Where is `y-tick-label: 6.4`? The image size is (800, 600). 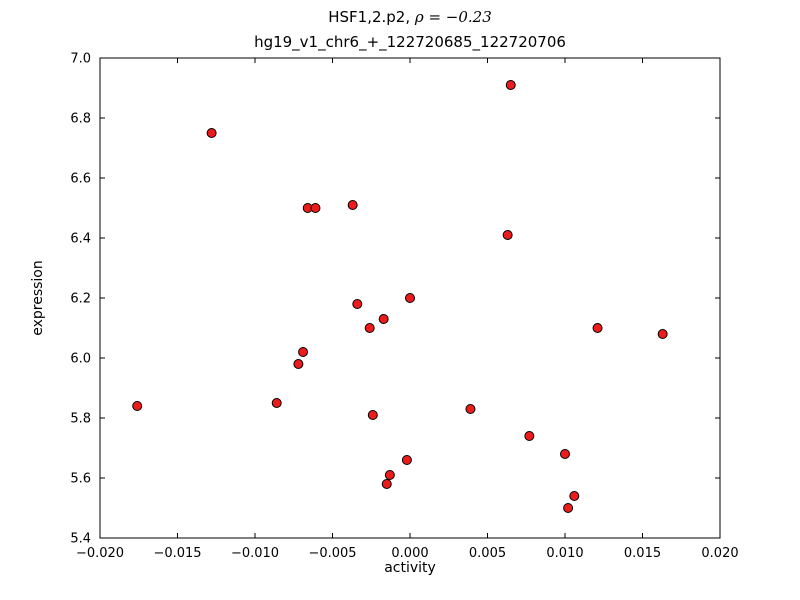
y-tick-label: 6.4 is located at coordinates (80, 239).